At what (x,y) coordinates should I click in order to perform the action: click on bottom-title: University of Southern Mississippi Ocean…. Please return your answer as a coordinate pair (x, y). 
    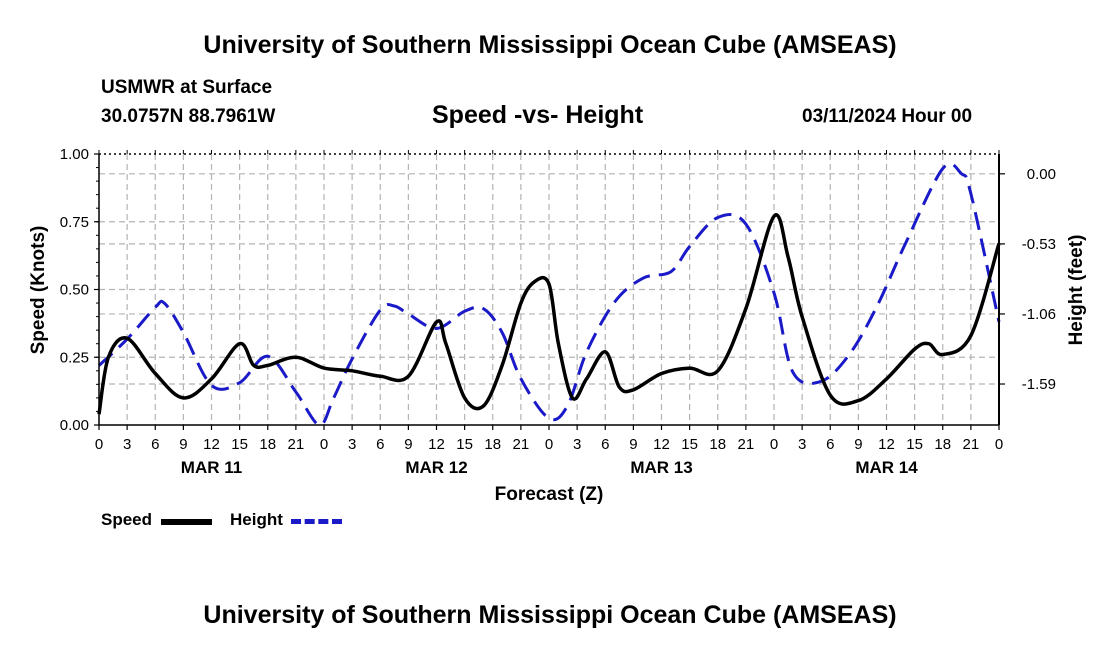
    Looking at the image, I should click on (550, 615).